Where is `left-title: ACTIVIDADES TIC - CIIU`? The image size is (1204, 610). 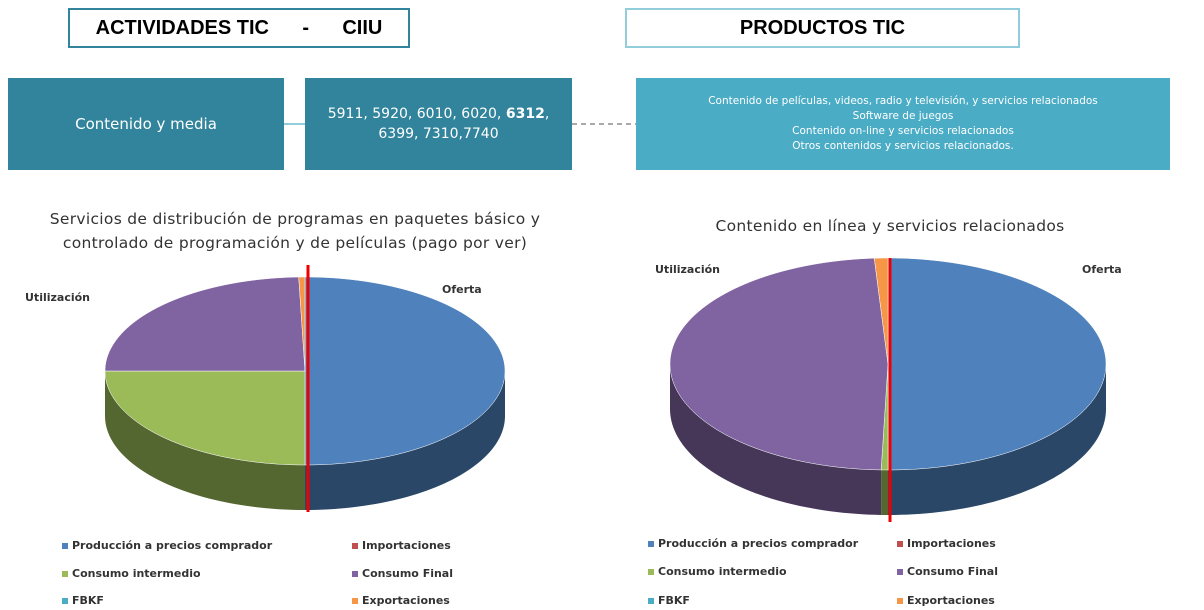
left-title: ACTIVIDADES TIC - CIIU is located at coordinates (239, 28).